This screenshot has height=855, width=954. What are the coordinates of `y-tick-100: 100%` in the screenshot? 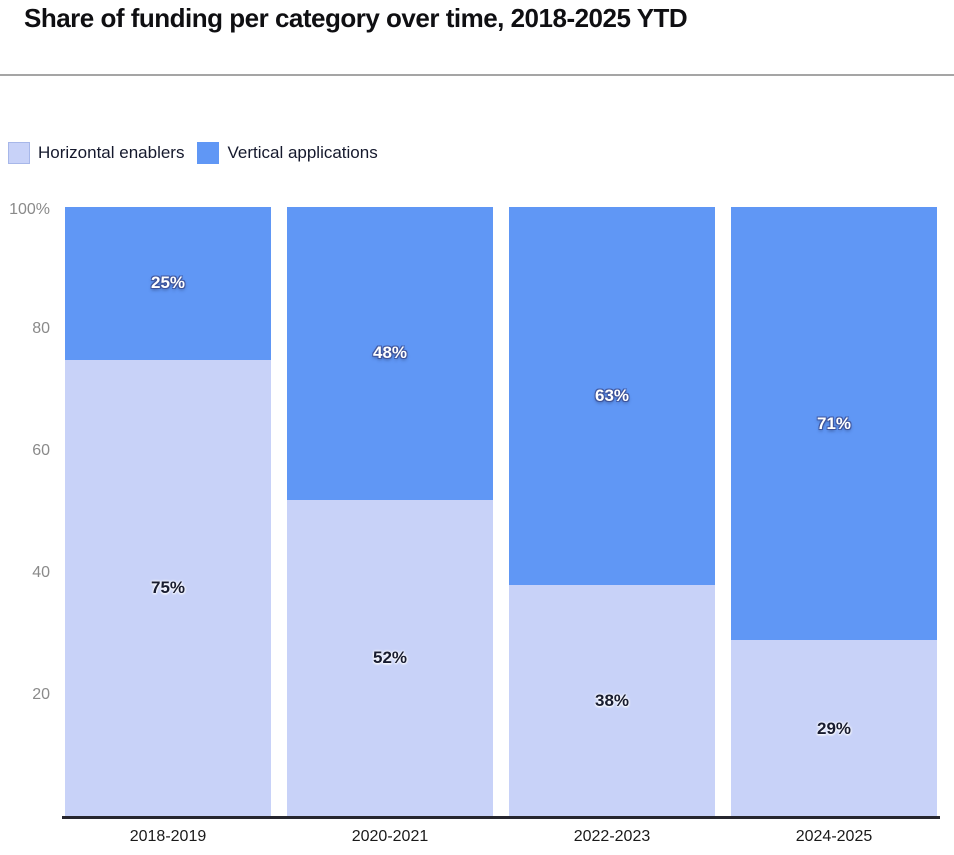 It's located at (29, 210).